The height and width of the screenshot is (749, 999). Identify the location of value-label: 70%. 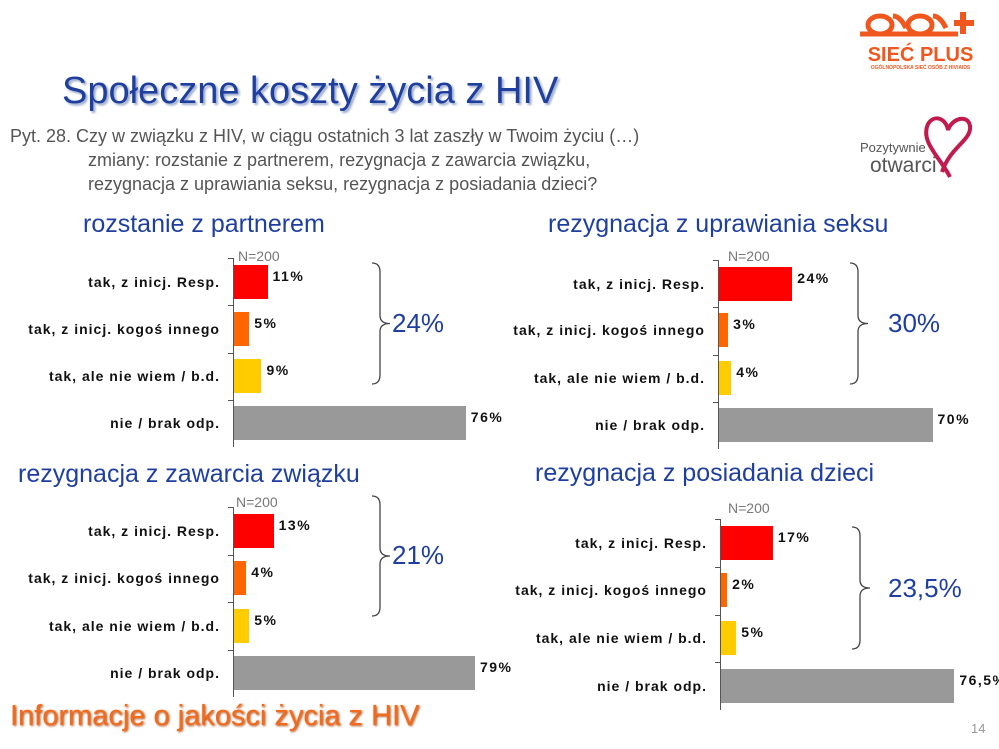
(954, 419).